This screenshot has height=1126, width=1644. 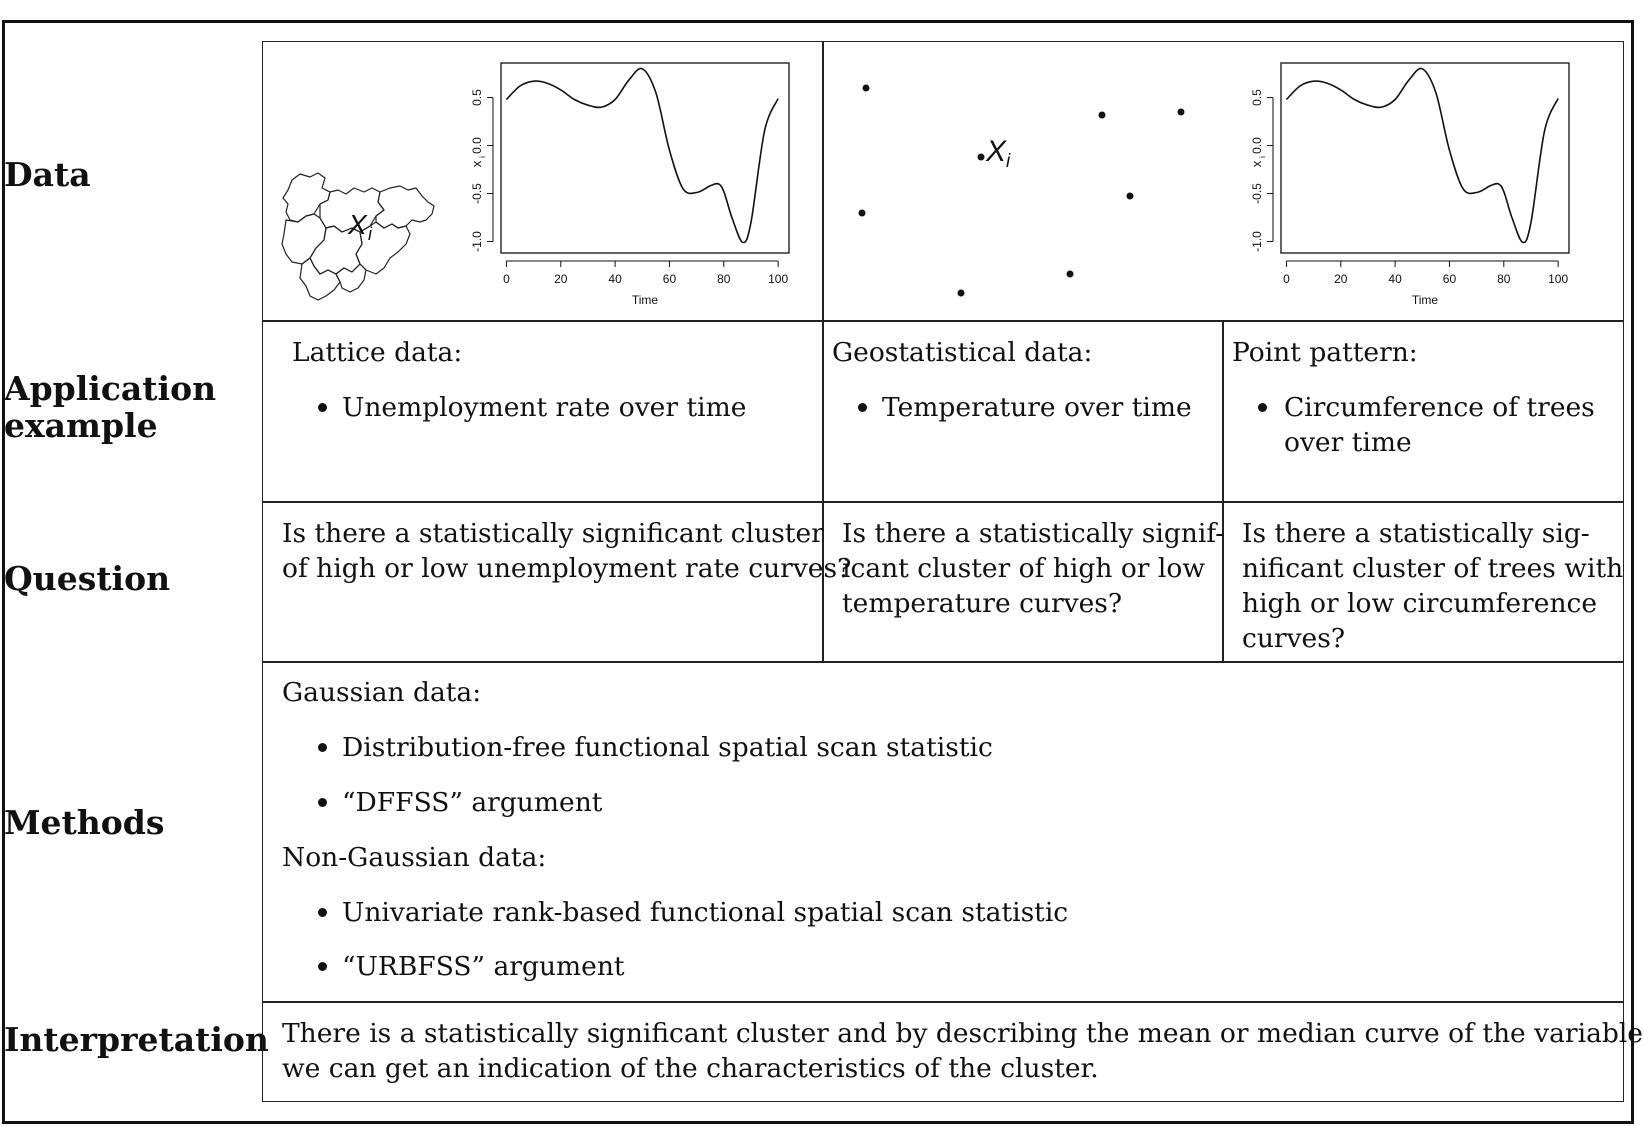 I want to click on application-geo-item: Temperature over time, so click(x=1025, y=407).